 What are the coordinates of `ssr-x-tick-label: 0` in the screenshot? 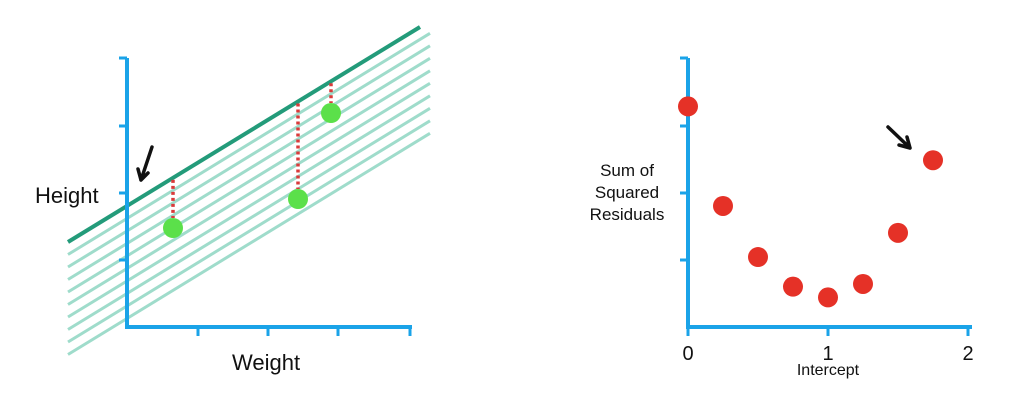 It's located at (687, 354).